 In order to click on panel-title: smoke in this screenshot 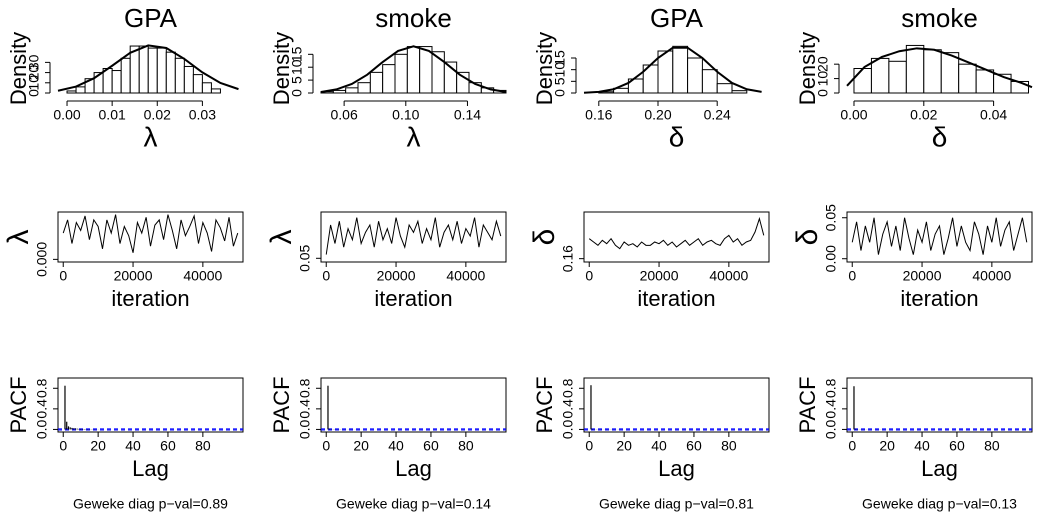, I will do `click(413, 18)`.